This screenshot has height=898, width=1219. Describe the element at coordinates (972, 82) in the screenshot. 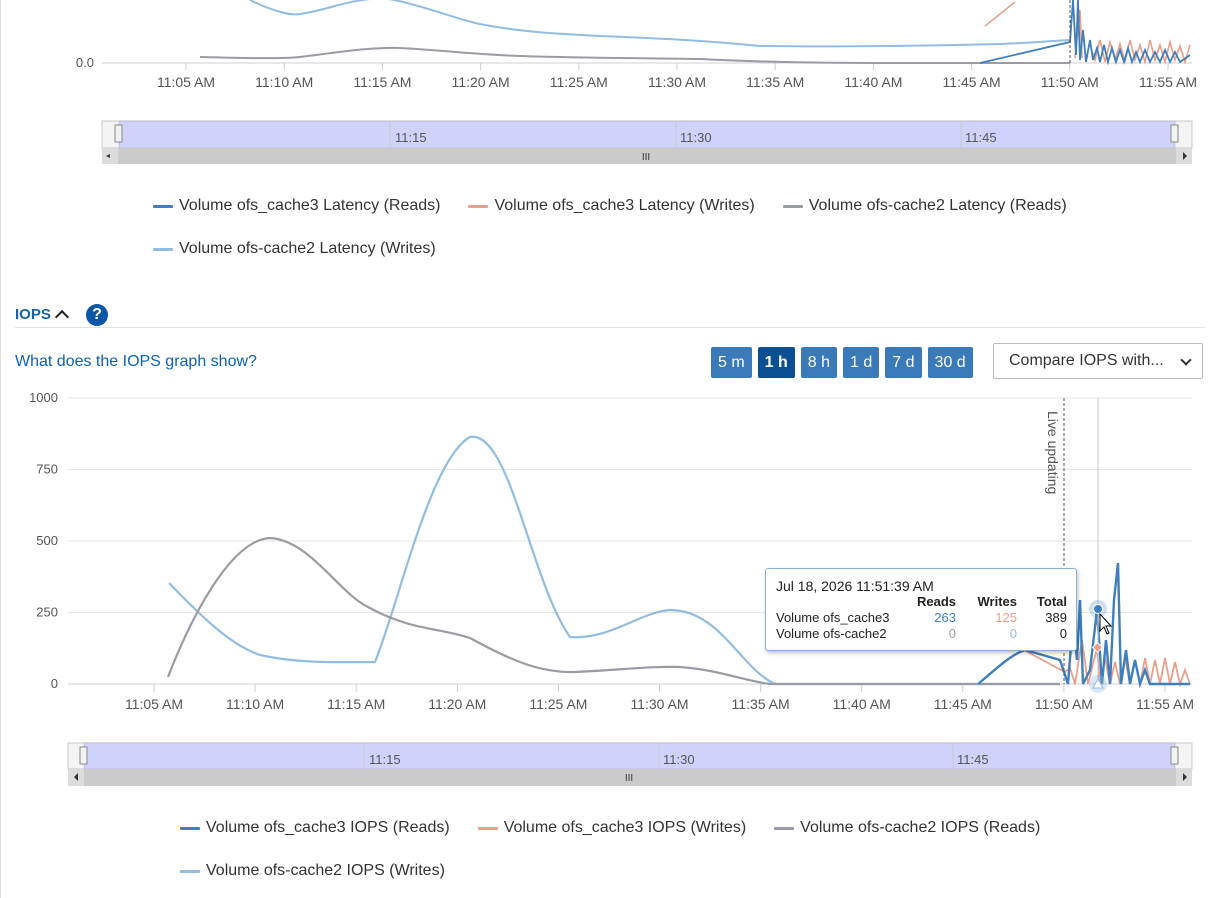

I see `latency-x-tick-label: 11:45 AM` at that location.